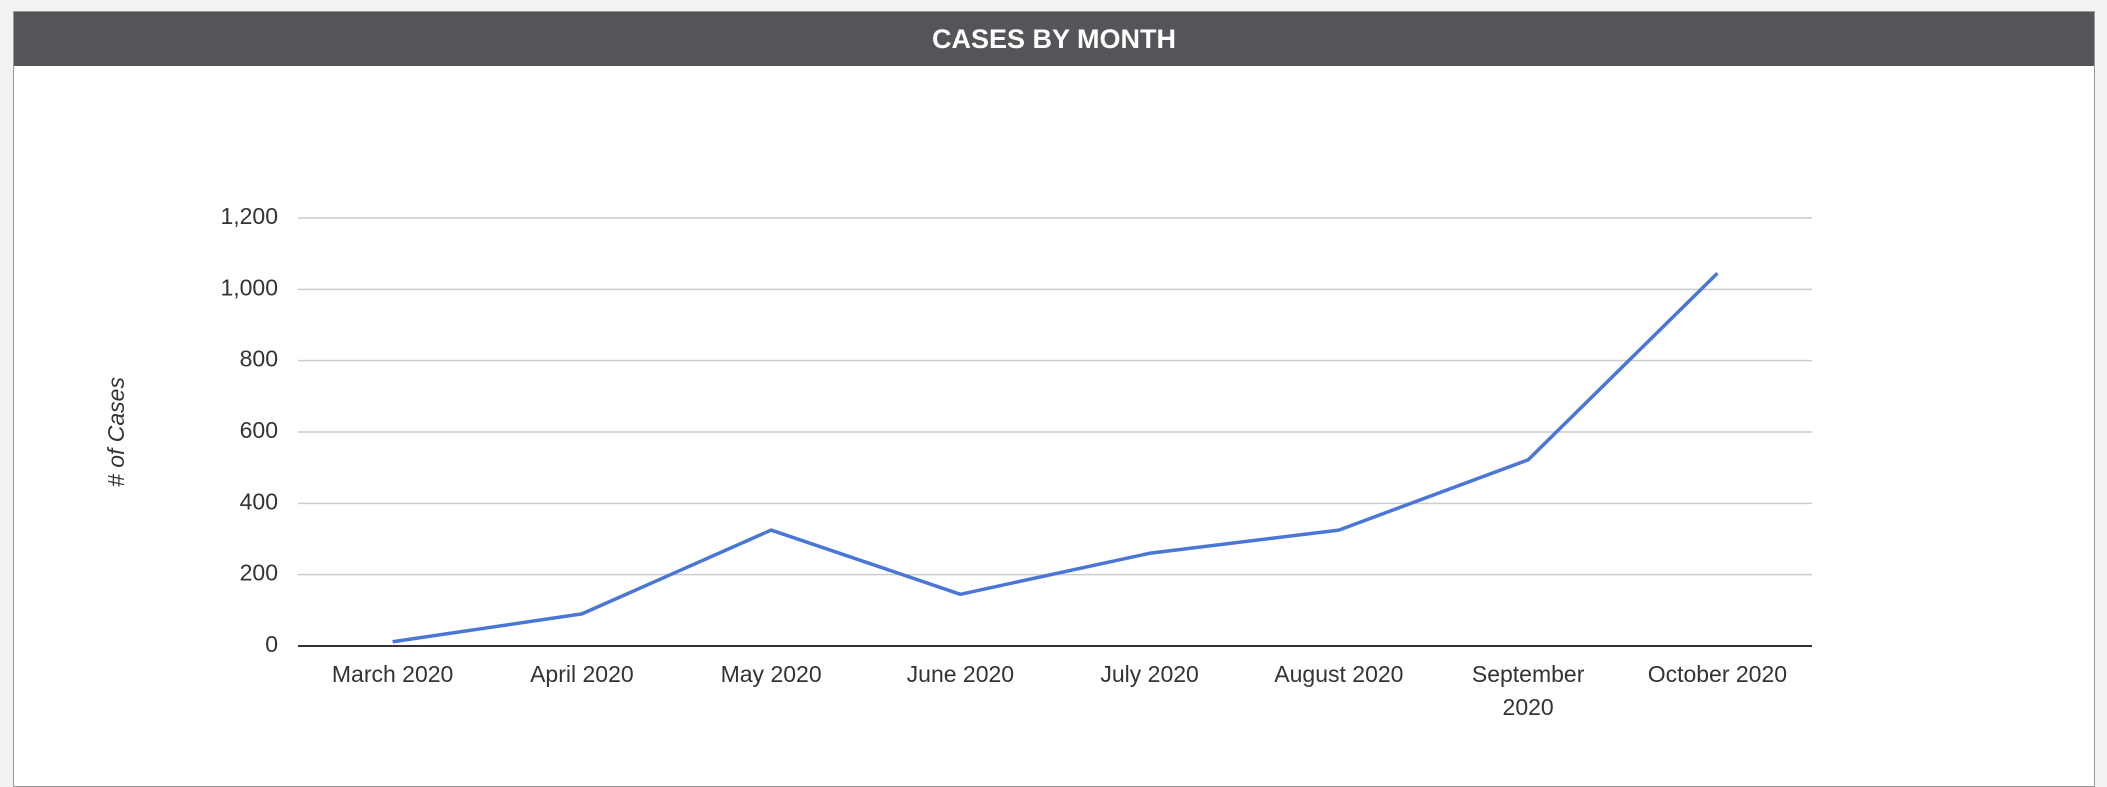  Describe the element at coordinates (1149, 674) in the screenshot. I see `x-tick-label: July 2020` at that location.